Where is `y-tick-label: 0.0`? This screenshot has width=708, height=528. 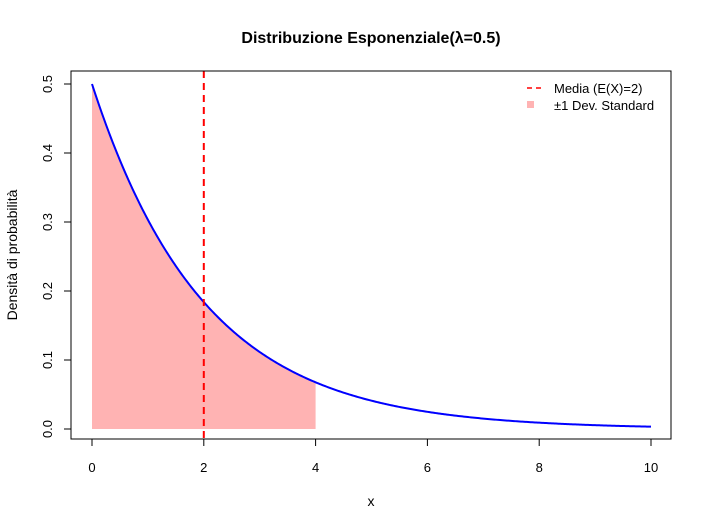 y-tick-label: 0.0 is located at coordinates (47, 429).